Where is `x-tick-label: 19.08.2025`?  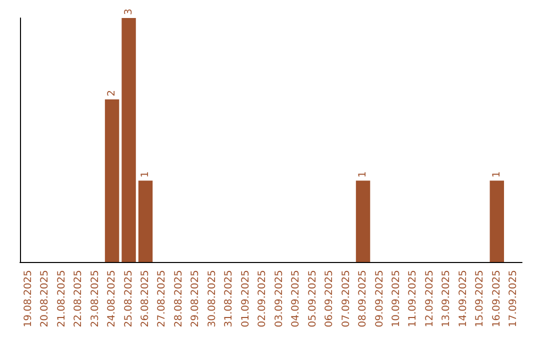
x-tick-label: 19.08.2025 is located at coordinates (28, 299).